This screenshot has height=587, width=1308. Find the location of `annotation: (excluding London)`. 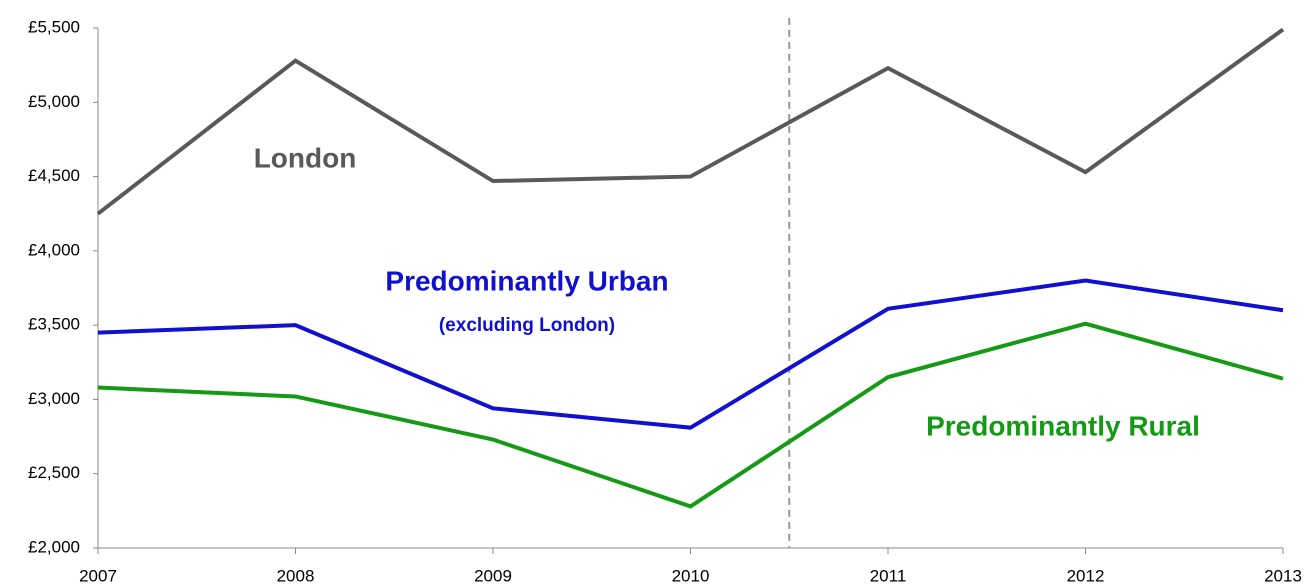

annotation: (excluding London) is located at coordinates (527, 325).